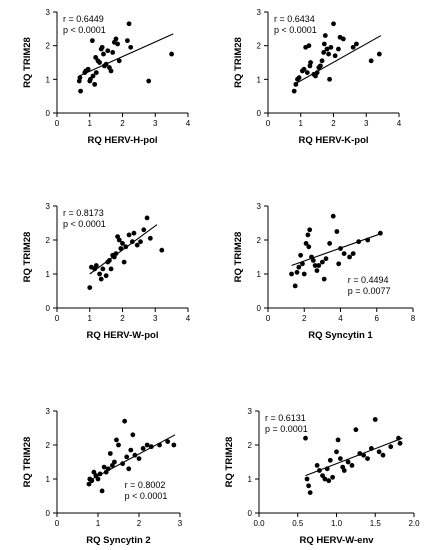  I want to click on r-value-annotation: r = 0.6434, so click(294, 19).